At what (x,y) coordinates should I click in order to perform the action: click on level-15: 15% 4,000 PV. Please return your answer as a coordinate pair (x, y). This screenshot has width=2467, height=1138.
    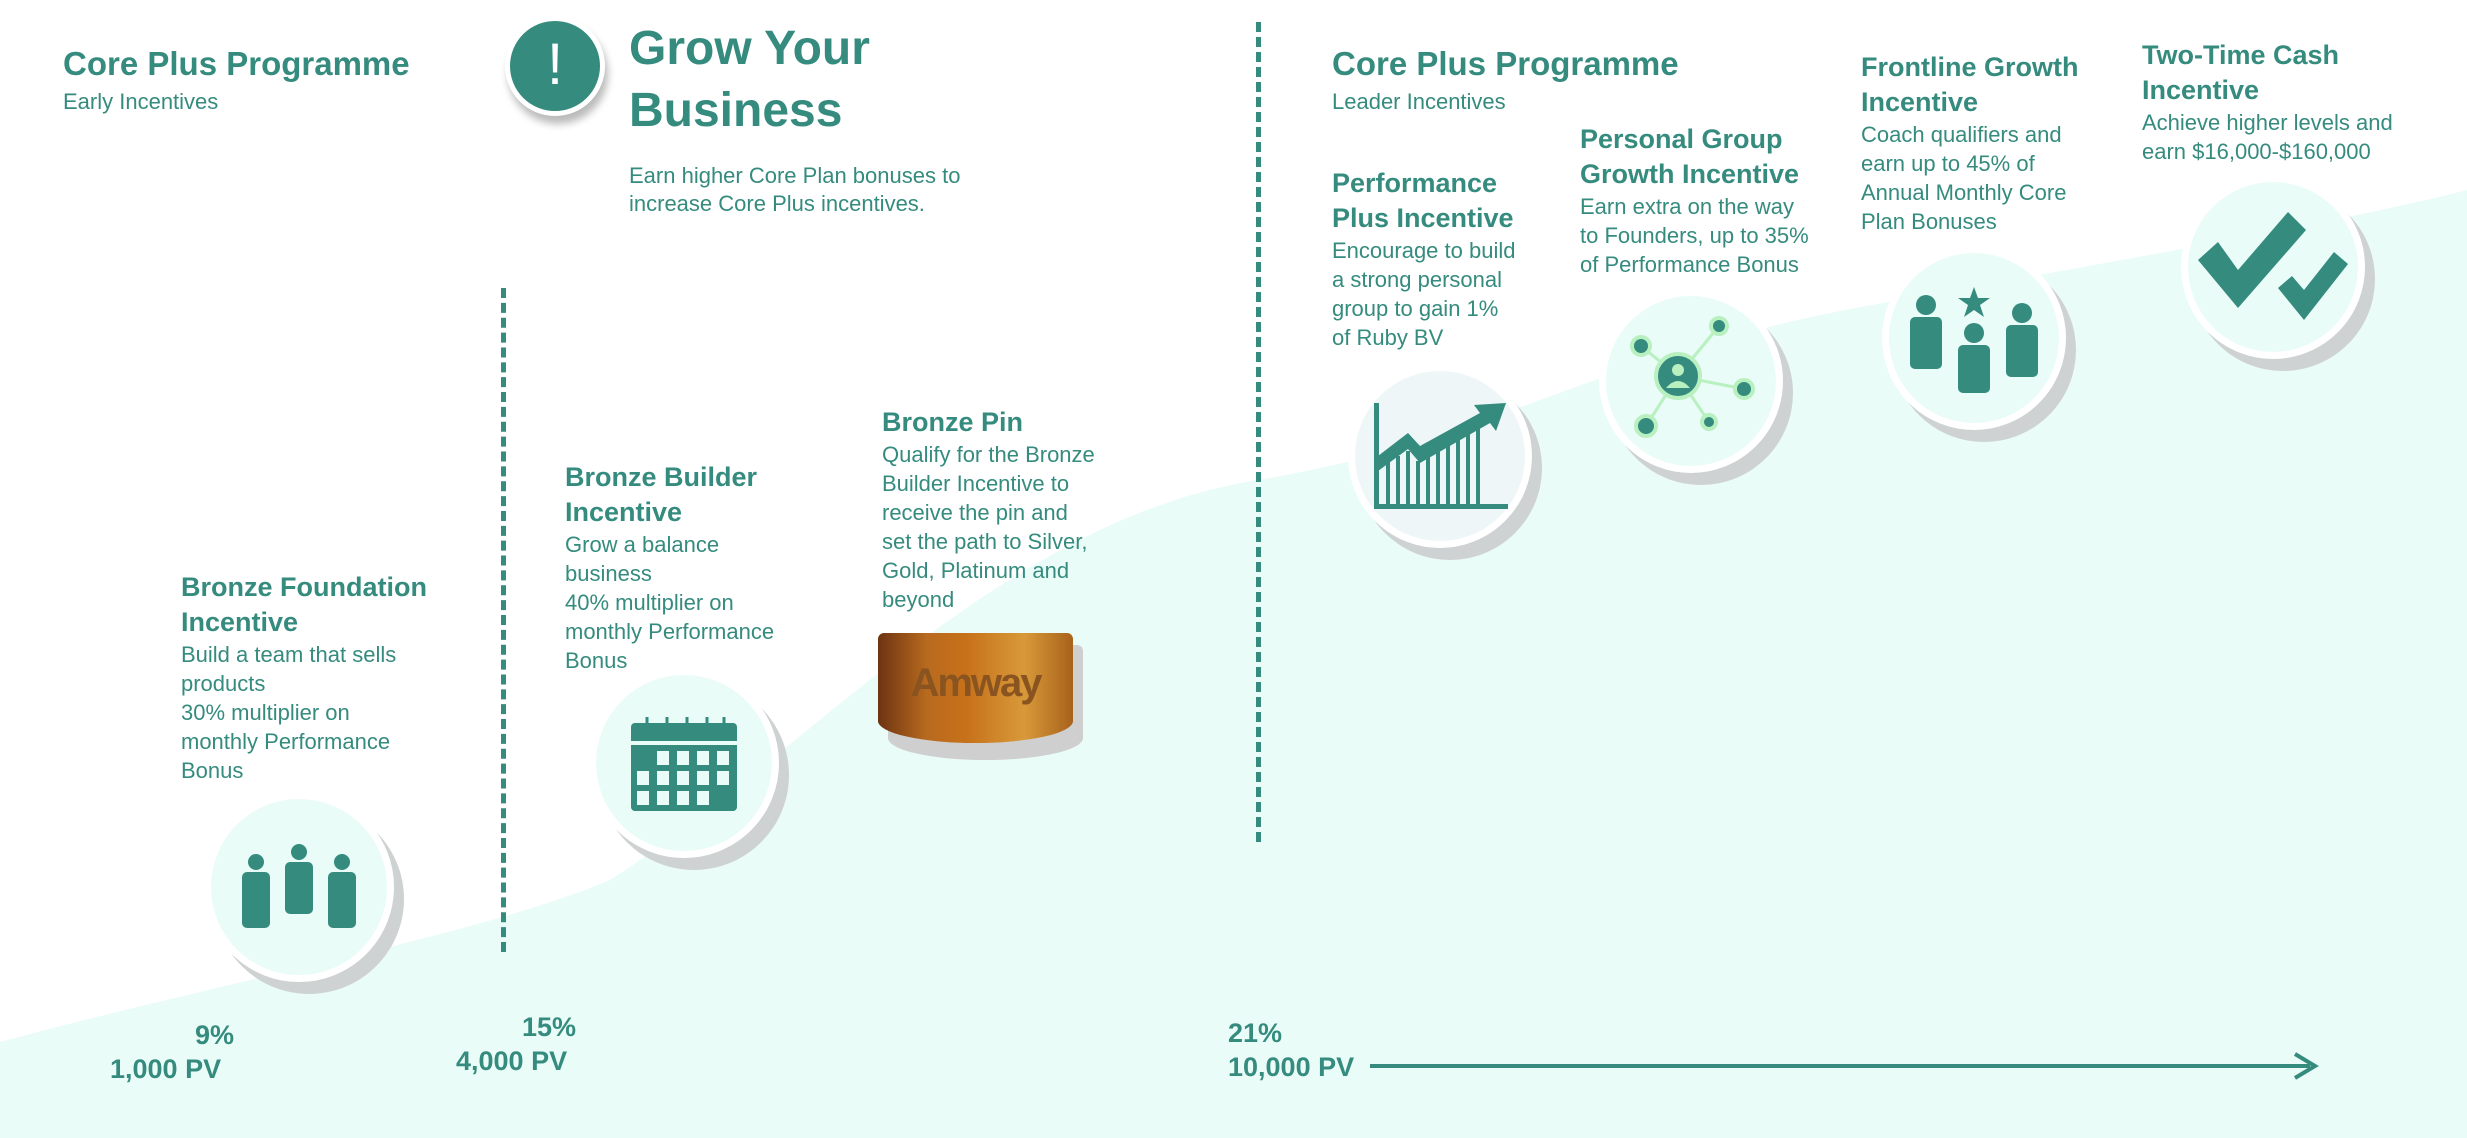
    Looking at the image, I should click on (556, 1044).